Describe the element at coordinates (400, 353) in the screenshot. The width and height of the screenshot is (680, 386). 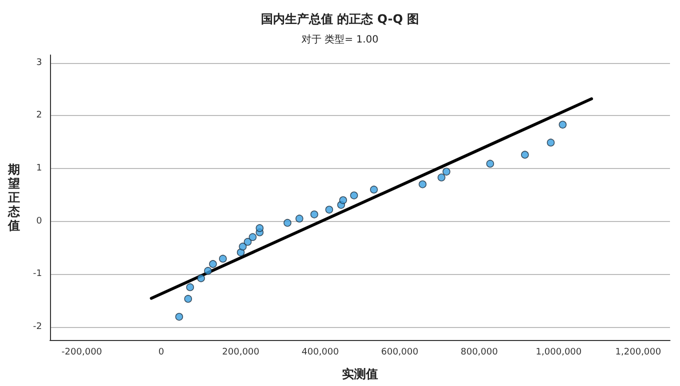
I see `x-tick-label: 600,000` at that location.